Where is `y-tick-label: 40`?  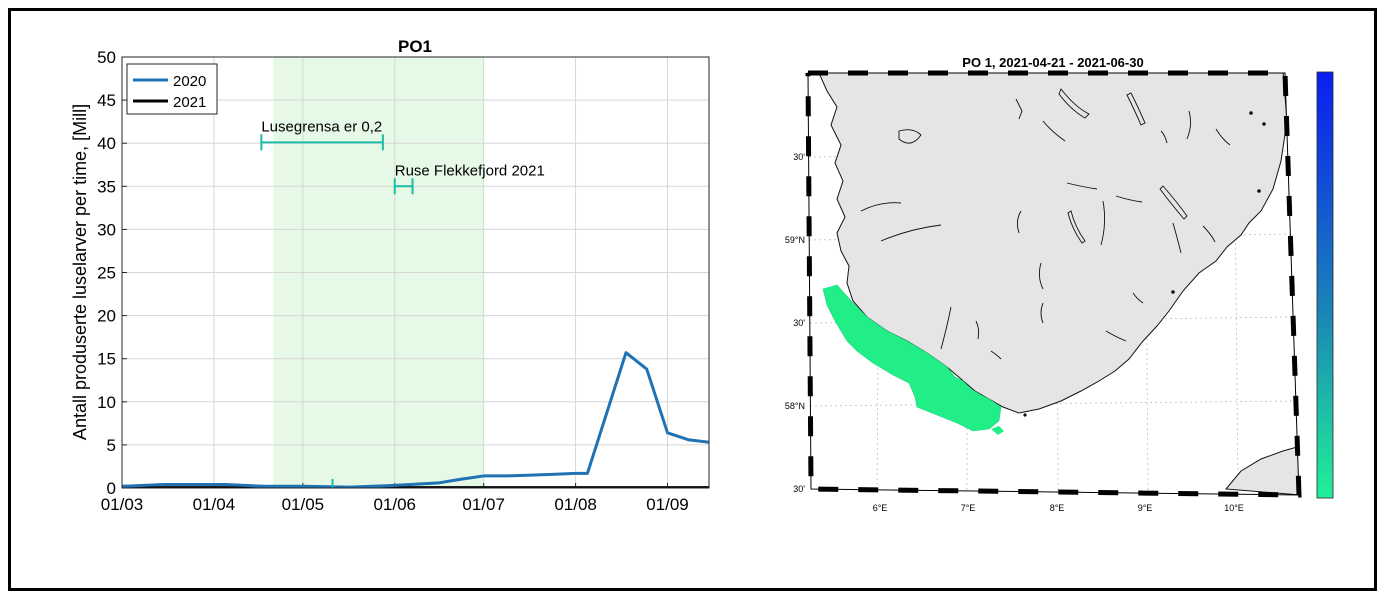 y-tick-label: 40 is located at coordinates (106, 143).